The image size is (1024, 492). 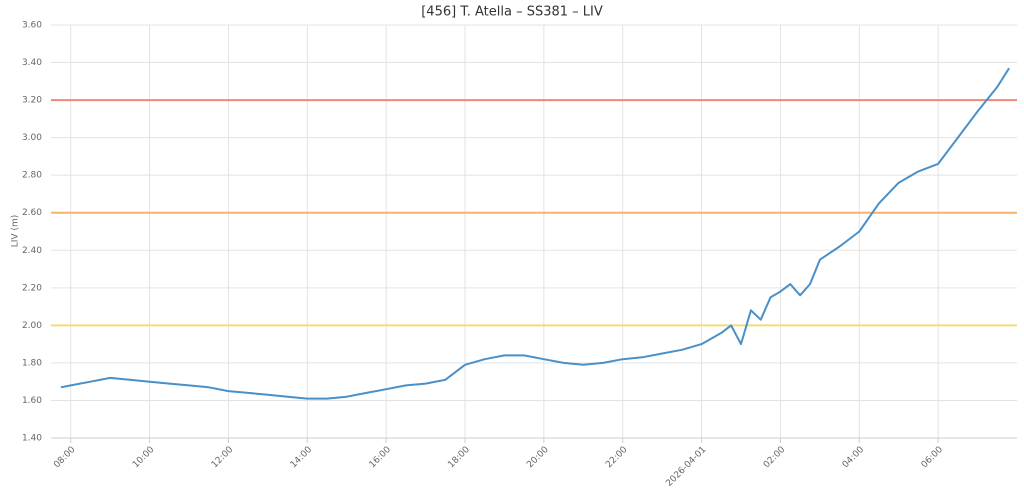 I want to click on y-tick-label: 3.40, so click(x=32, y=63).